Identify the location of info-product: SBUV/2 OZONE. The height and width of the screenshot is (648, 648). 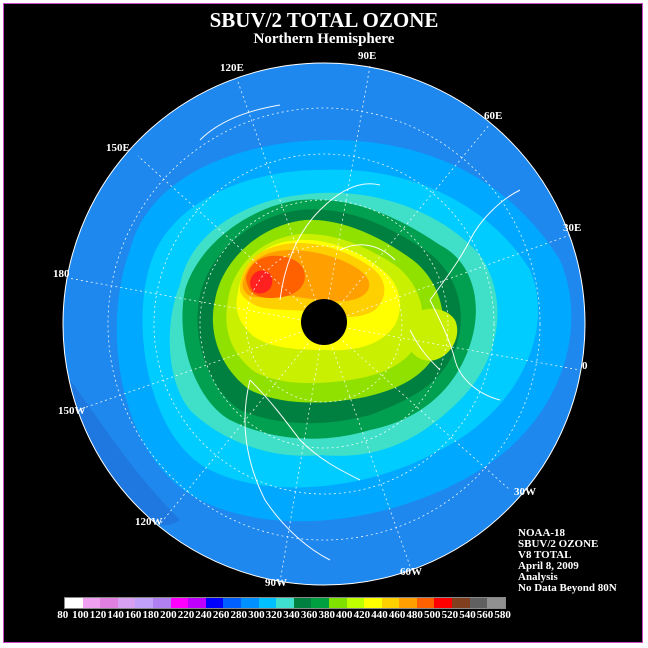
(558, 544).